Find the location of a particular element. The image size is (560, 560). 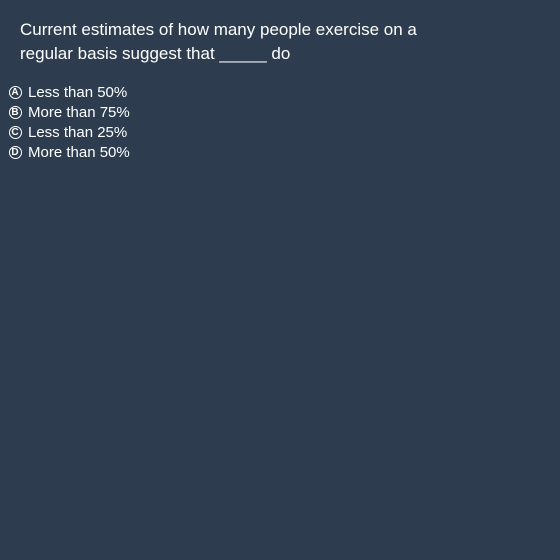

option-a-letter: A is located at coordinates (15, 92).